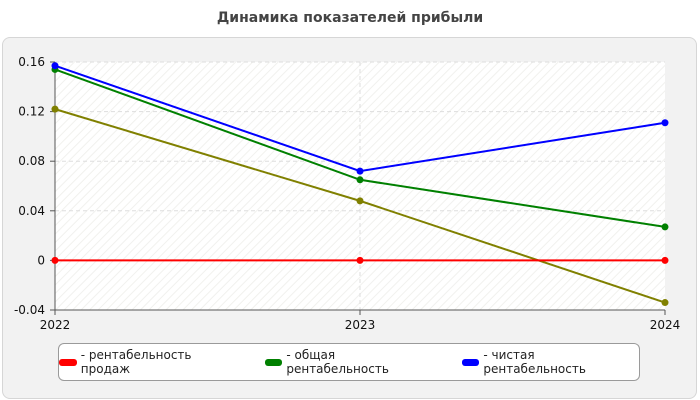 The image size is (700, 400). Describe the element at coordinates (360, 325) in the screenshot. I see `x-tick-label: 2023` at that location.